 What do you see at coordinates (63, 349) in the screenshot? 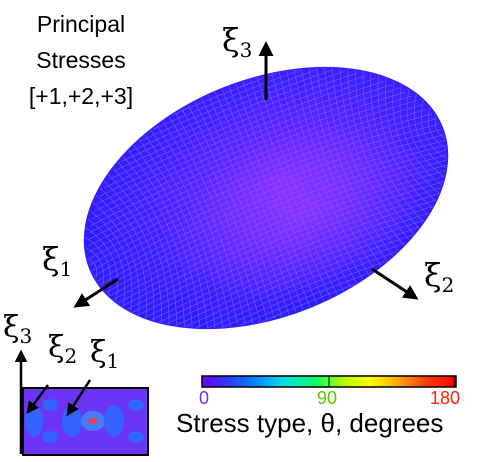
I see `inset-xi2-label: ξ2` at bounding box center [63, 349].